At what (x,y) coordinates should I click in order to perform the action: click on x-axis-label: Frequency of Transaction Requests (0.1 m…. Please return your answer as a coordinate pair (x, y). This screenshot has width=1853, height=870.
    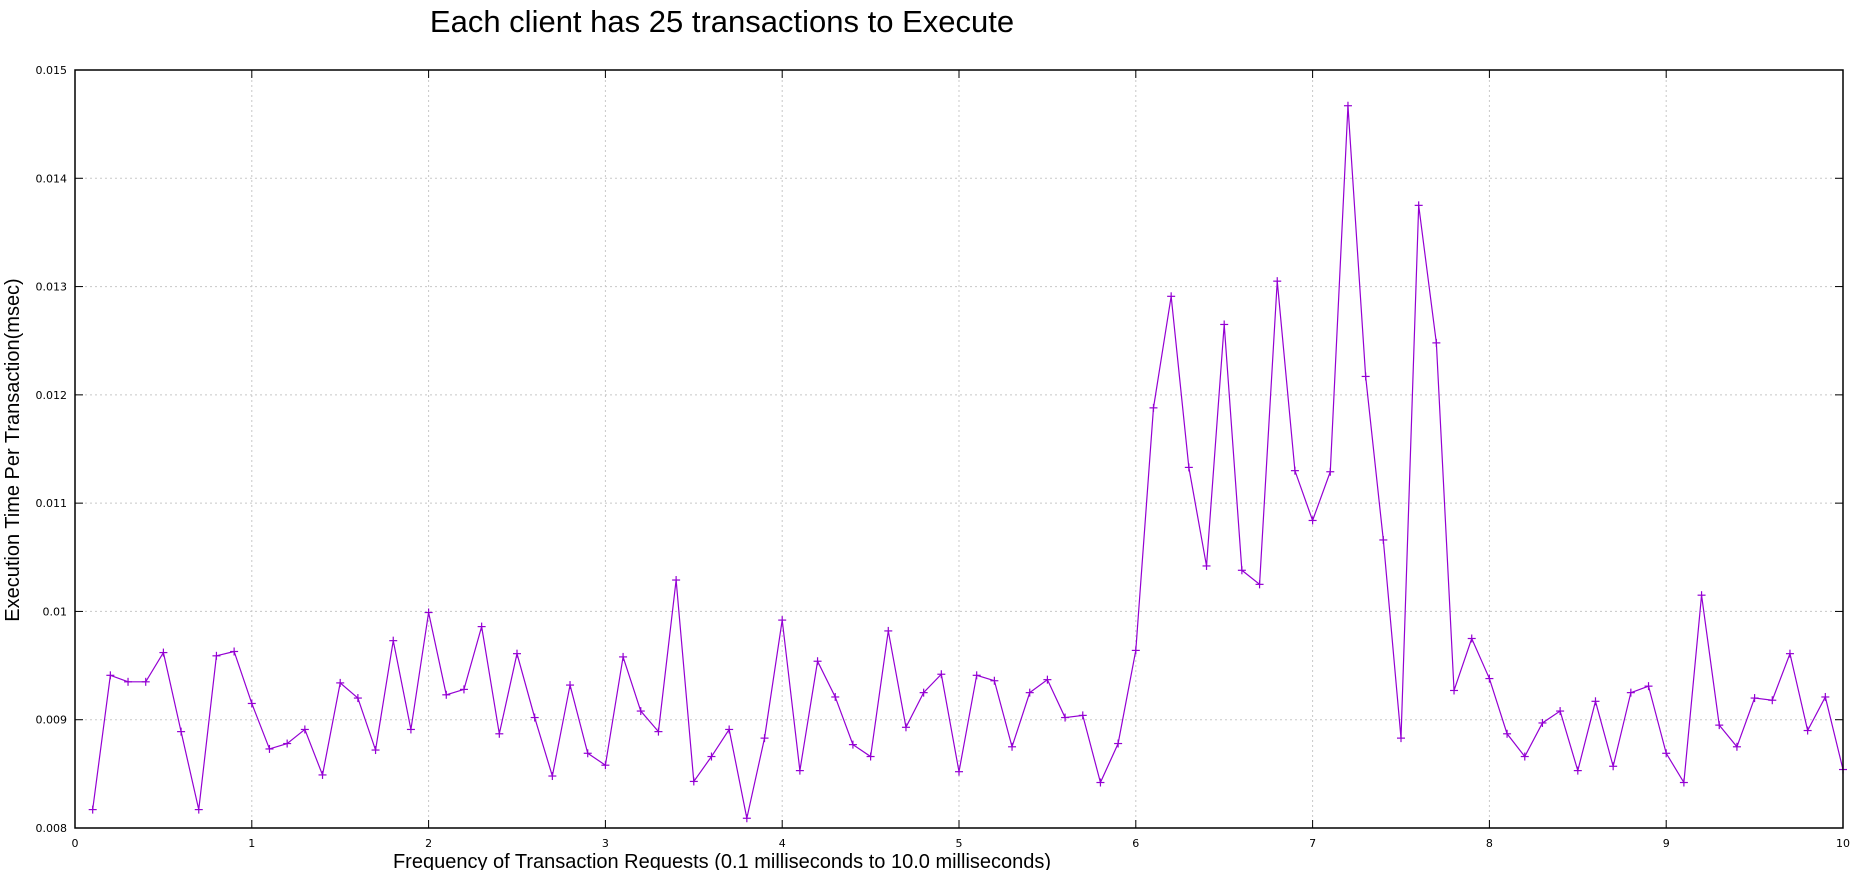
    Looking at the image, I should click on (722, 860).